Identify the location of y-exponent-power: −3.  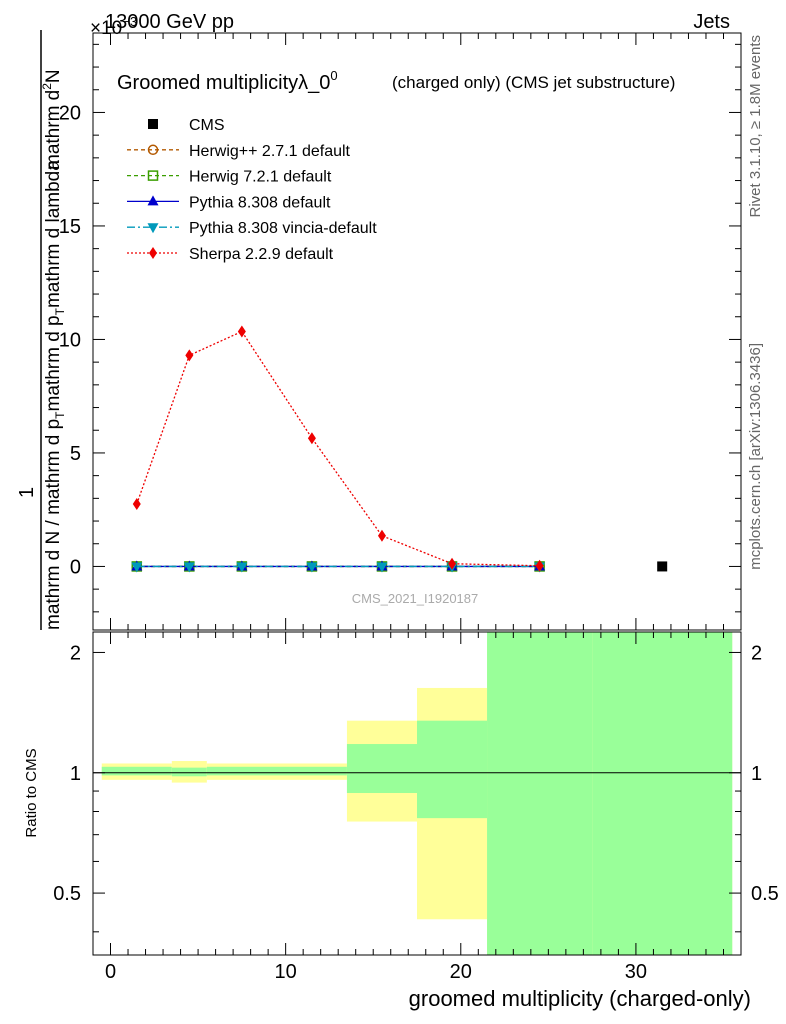
(129, 21).